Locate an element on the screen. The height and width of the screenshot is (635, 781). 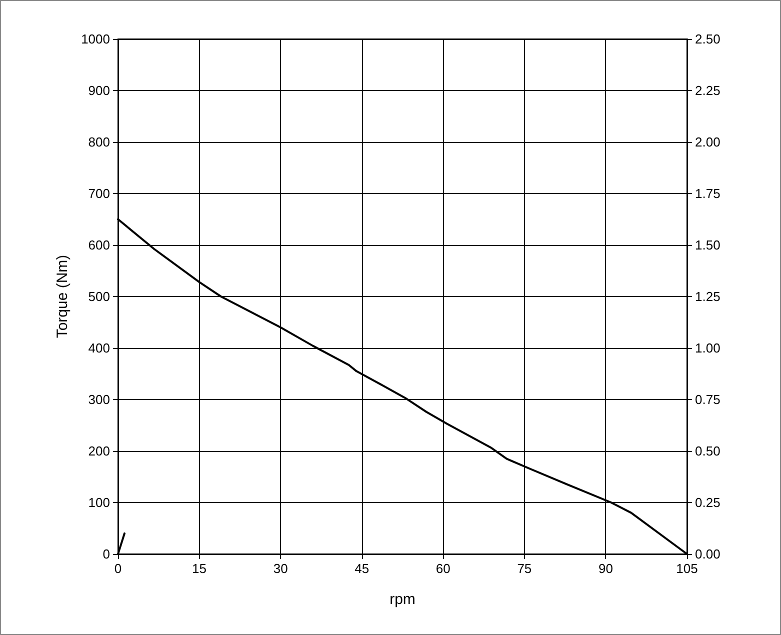
y-axis-title: Torque (Nm) is located at coordinates (63, 296).